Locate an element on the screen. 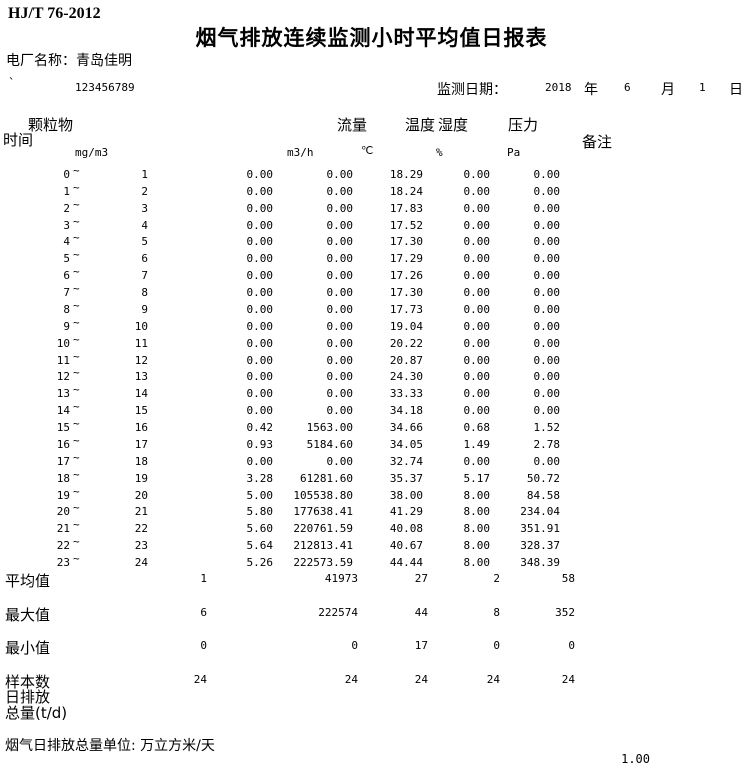 Image resolution: width=743 pixels, height=771 pixels. cell-flow: 220761.59 is located at coordinates (323, 529).